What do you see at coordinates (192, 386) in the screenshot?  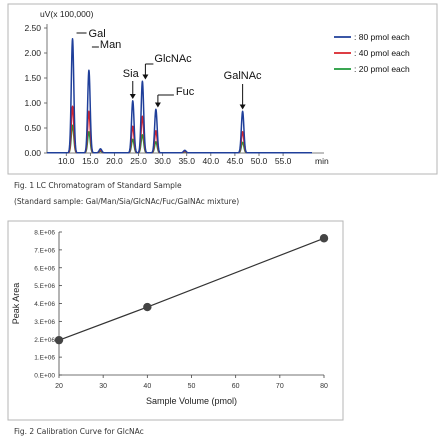 I see `x-tick-label: 50` at bounding box center [192, 386].